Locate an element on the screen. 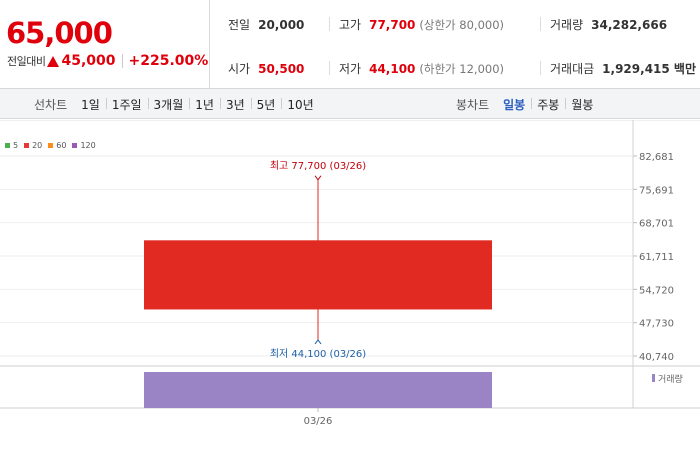  monthly-candle-tab: 월봉 is located at coordinates (582, 104).